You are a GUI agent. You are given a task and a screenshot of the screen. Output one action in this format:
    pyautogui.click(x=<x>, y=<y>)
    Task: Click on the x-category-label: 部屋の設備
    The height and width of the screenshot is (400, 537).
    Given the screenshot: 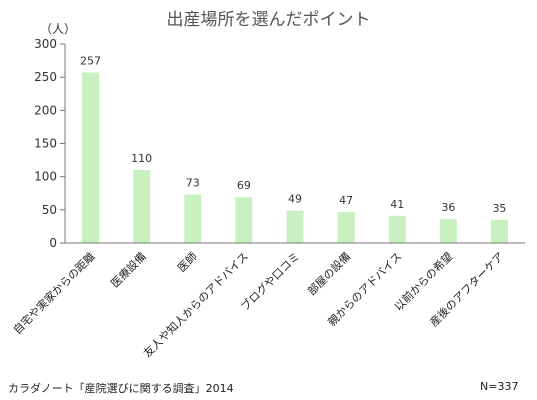 What is the action you would take?
    pyautogui.click(x=328, y=273)
    